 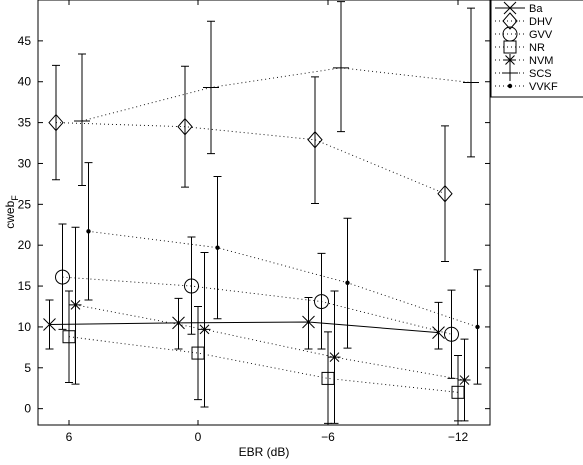 I want to click on legend-item-scs: SCS, so click(x=523, y=73).